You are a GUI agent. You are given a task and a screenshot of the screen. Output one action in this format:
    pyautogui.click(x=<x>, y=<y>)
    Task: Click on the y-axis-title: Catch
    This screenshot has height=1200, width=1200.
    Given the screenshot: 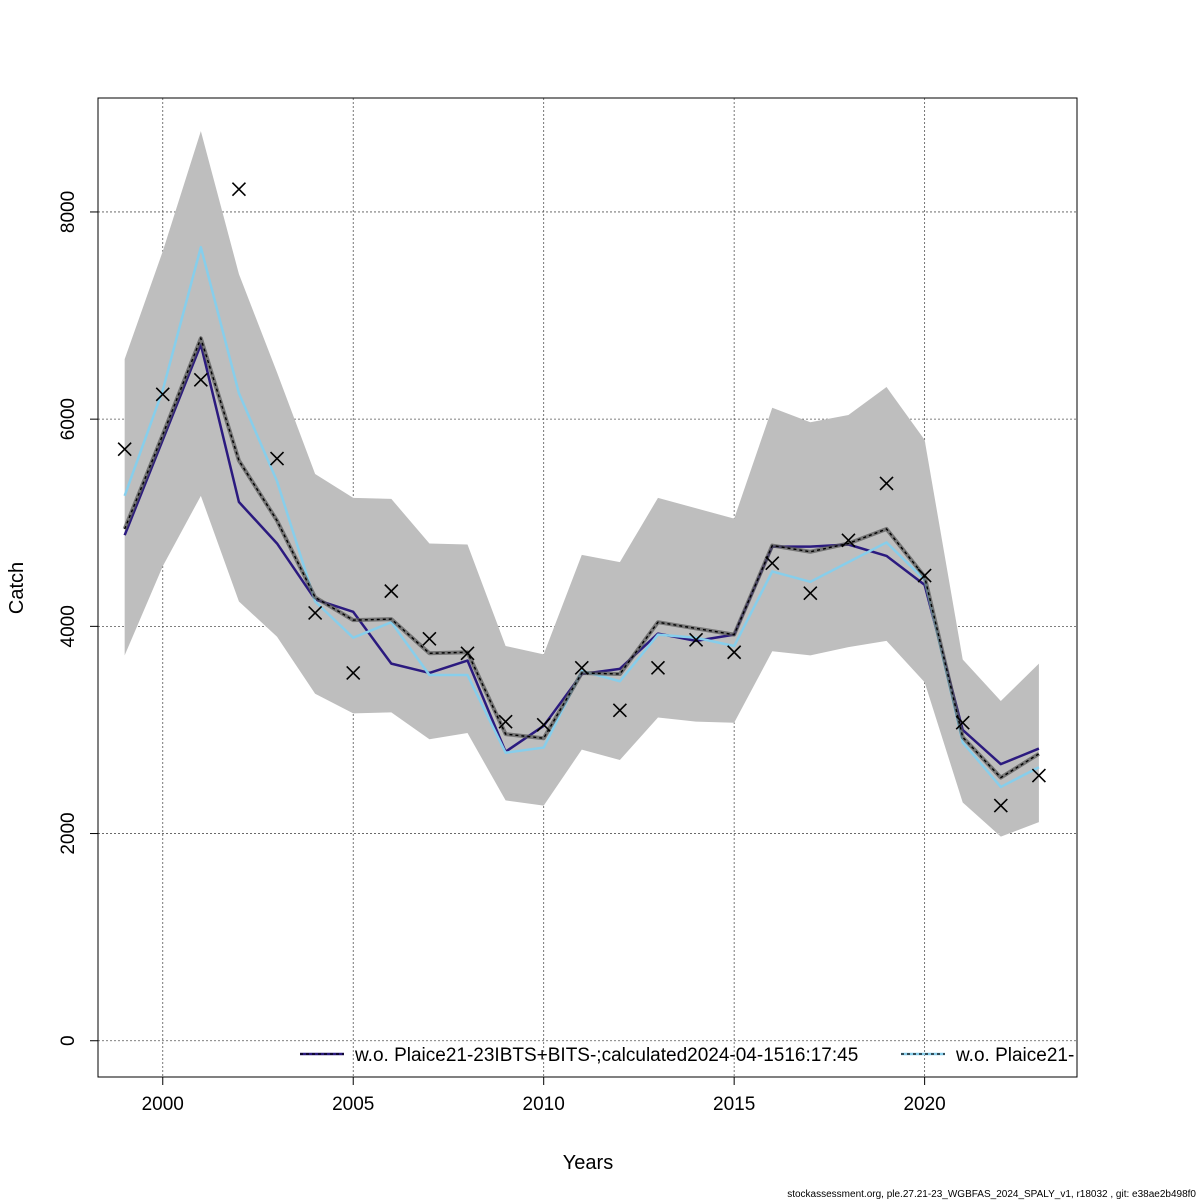 What is the action you would take?
    pyautogui.click(x=17, y=588)
    